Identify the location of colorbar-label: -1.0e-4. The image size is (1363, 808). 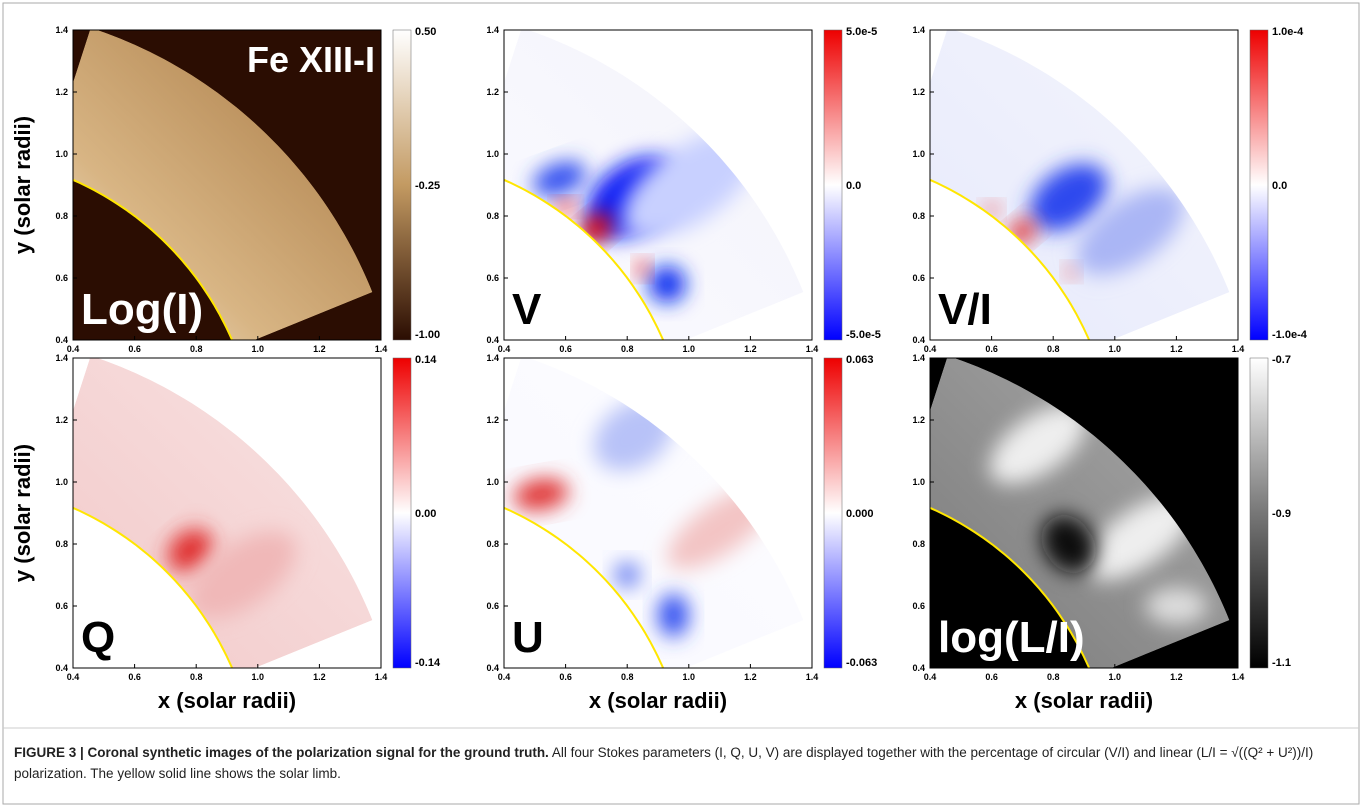
(1290, 335).